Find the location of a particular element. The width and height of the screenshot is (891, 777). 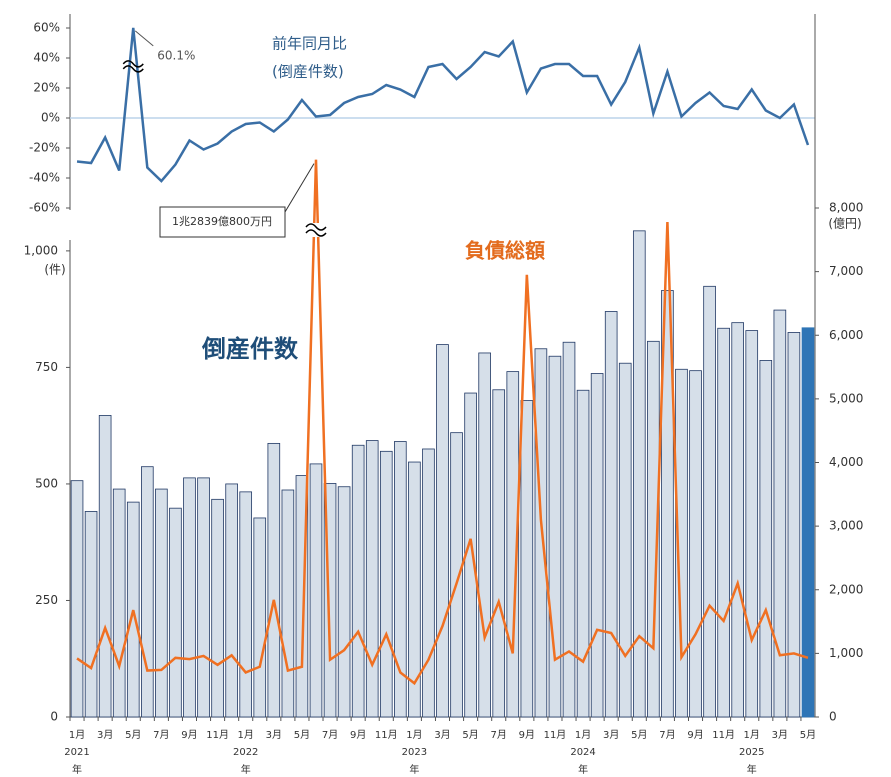

y-tick-label: 750 is located at coordinates (46, 367).